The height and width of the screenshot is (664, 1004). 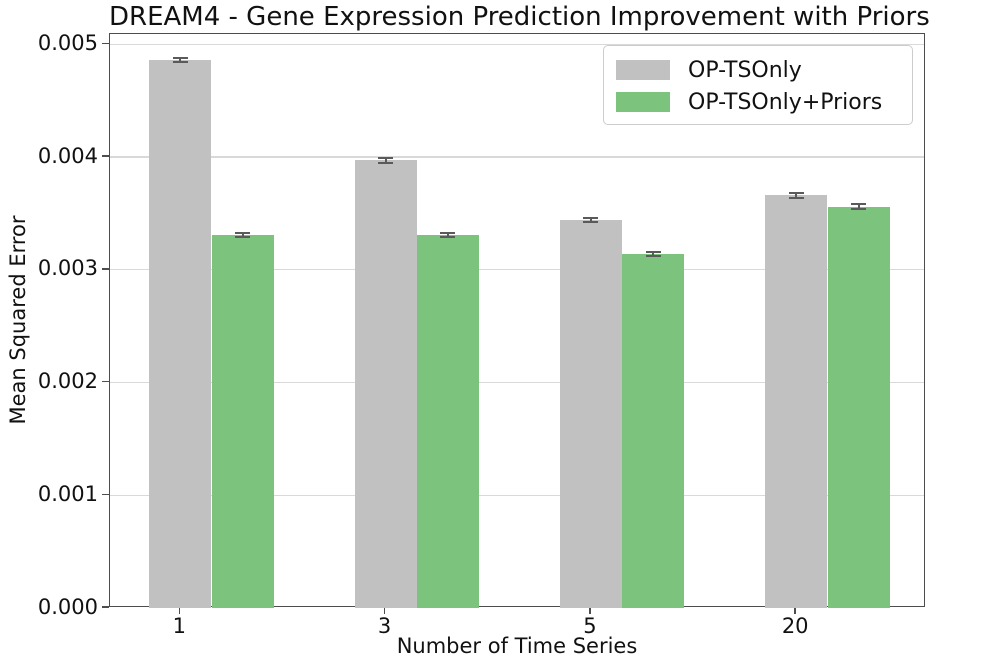 I want to click on bar-OP-TSOnly-x20, so click(x=796, y=401).